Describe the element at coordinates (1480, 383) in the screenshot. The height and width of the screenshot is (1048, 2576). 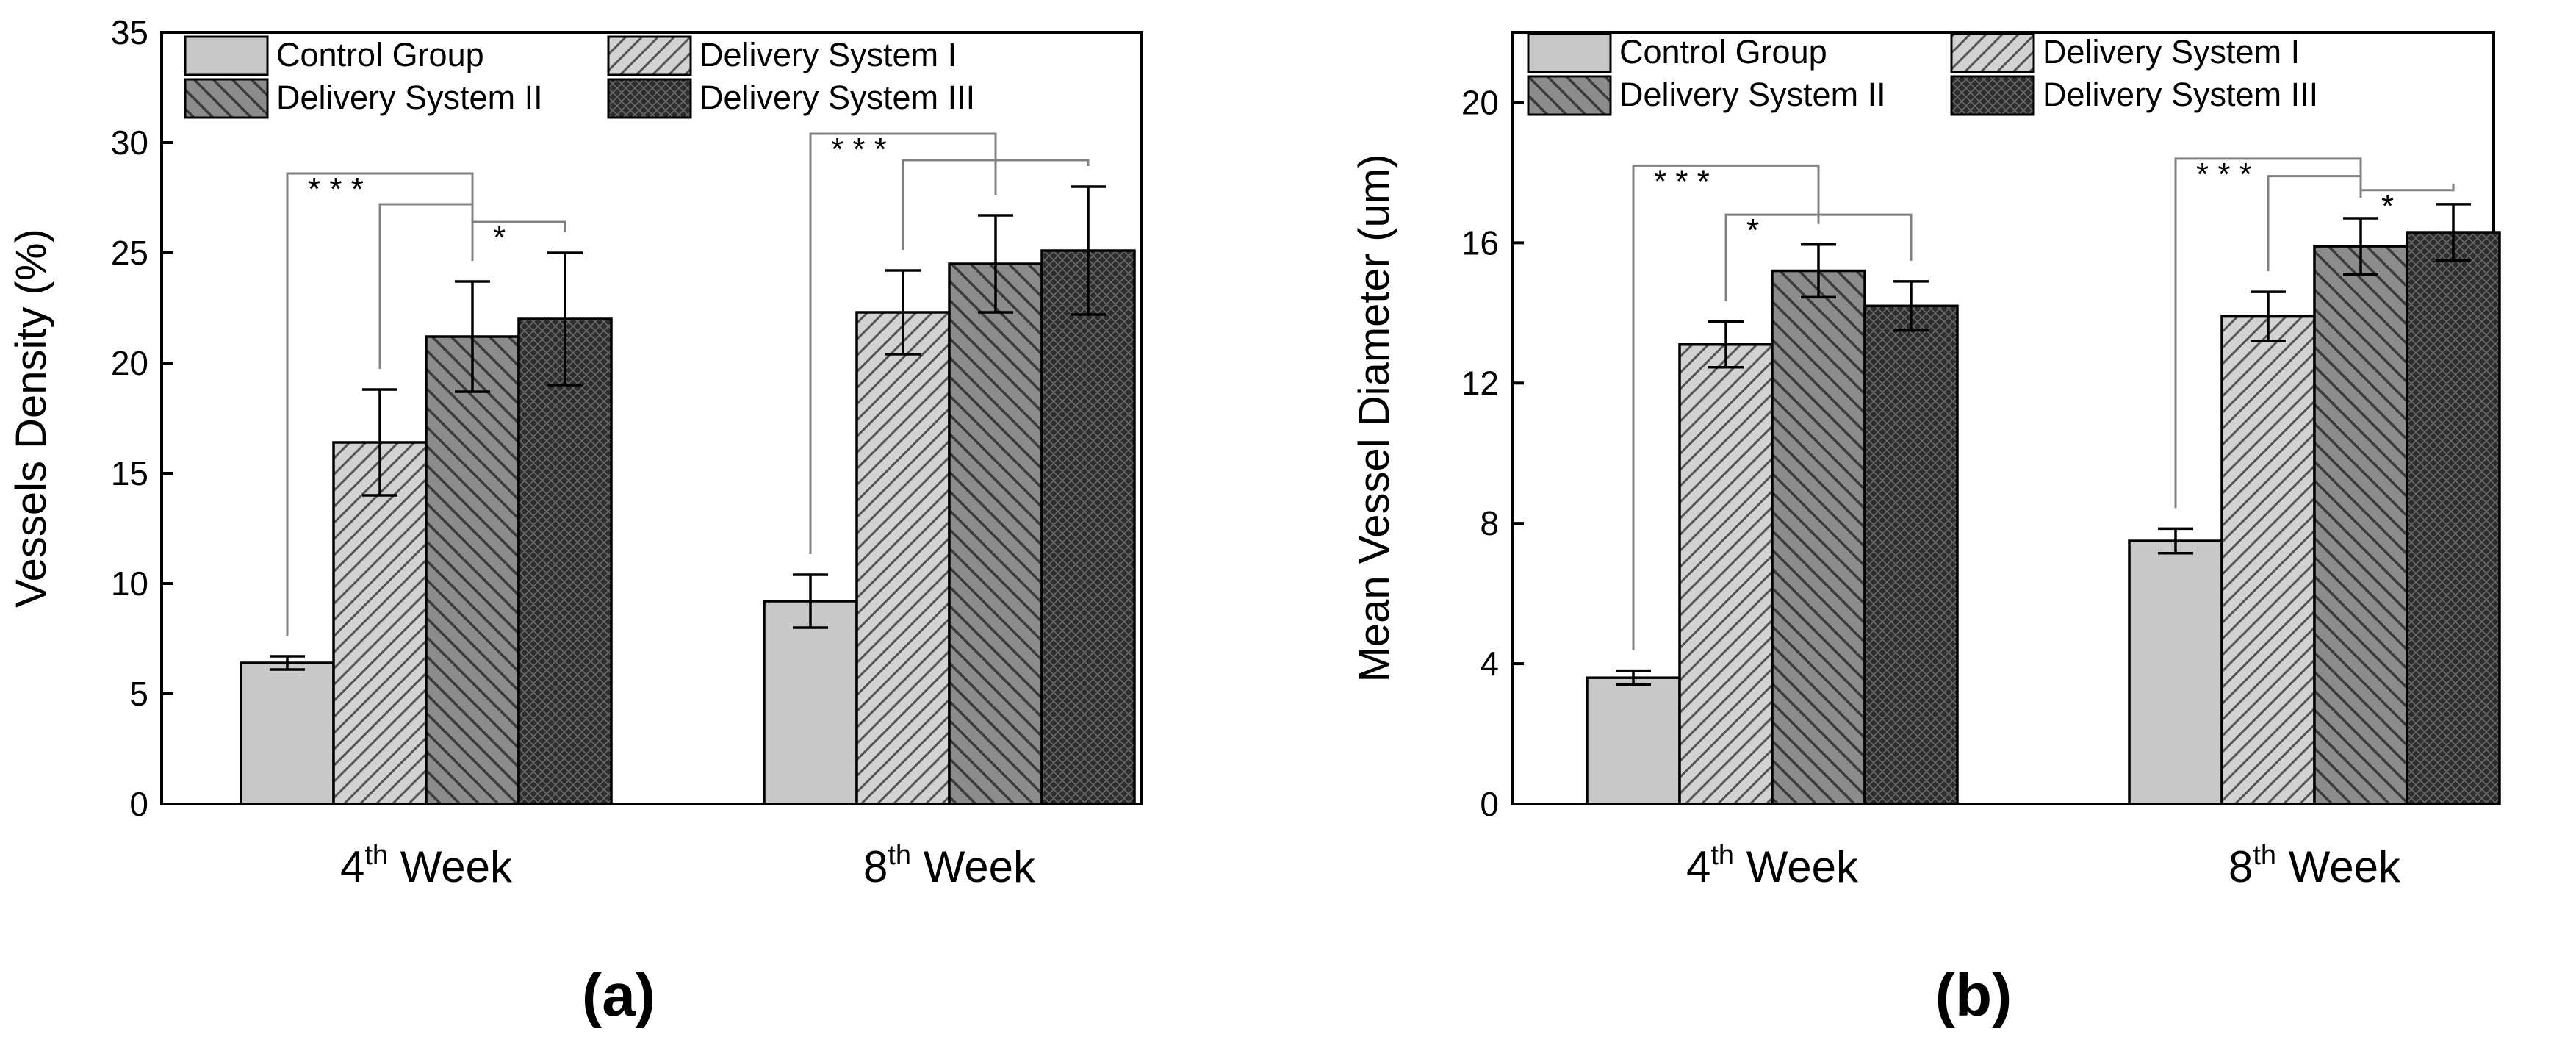
I see `y-tick-label: 12` at that location.